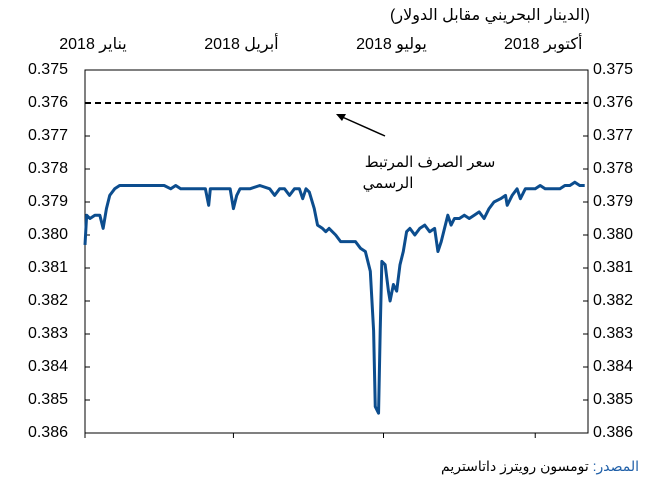  I want to click on y-tick-label: 0.385, so click(48, 399).